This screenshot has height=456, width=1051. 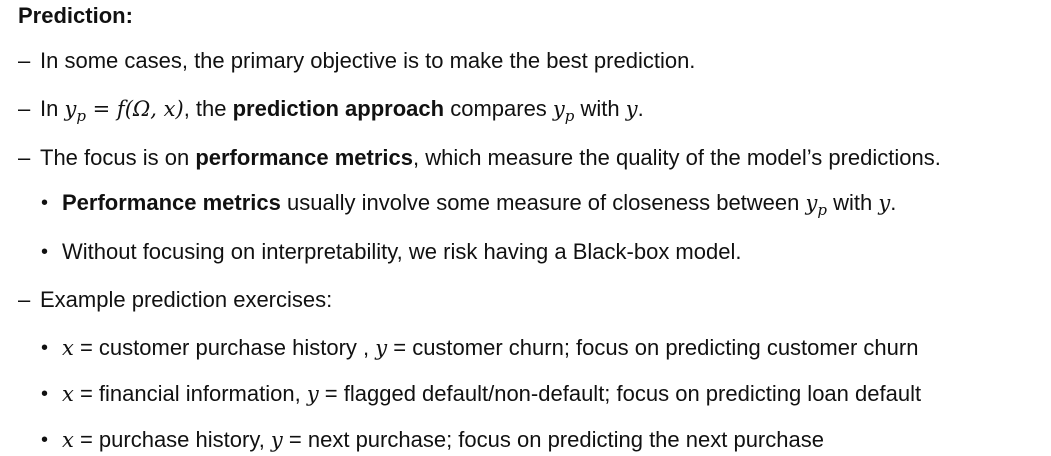 I want to click on bullet-examples-heading: – Example prediction exercises:, so click(x=175, y=300).